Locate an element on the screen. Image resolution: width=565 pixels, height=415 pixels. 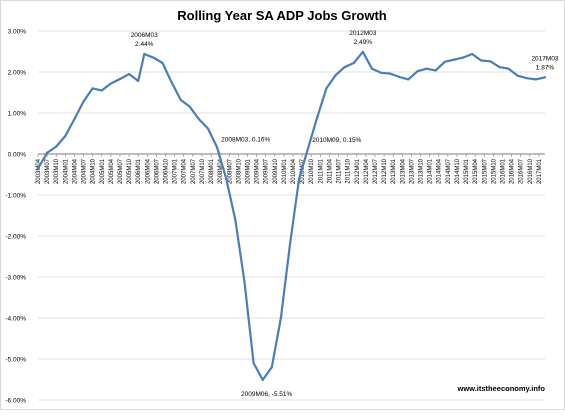
x-tick-label: 2015M07 is located at coordinates (485, 171).